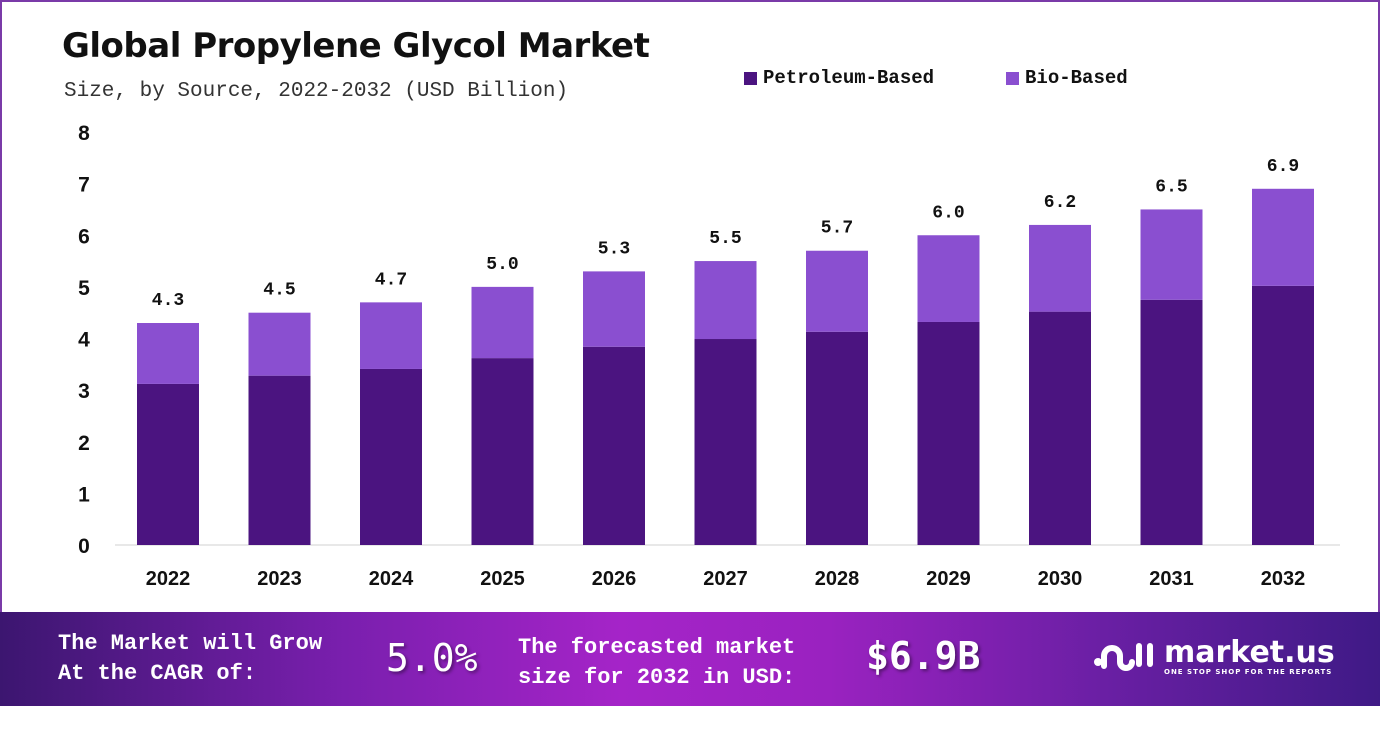 Image resolution: width=1380 pixels, height=732 pixels. Describe the element at coordinates (1171, 187) in the screenshot. I see `total-label-2031: 6.5` at that location.